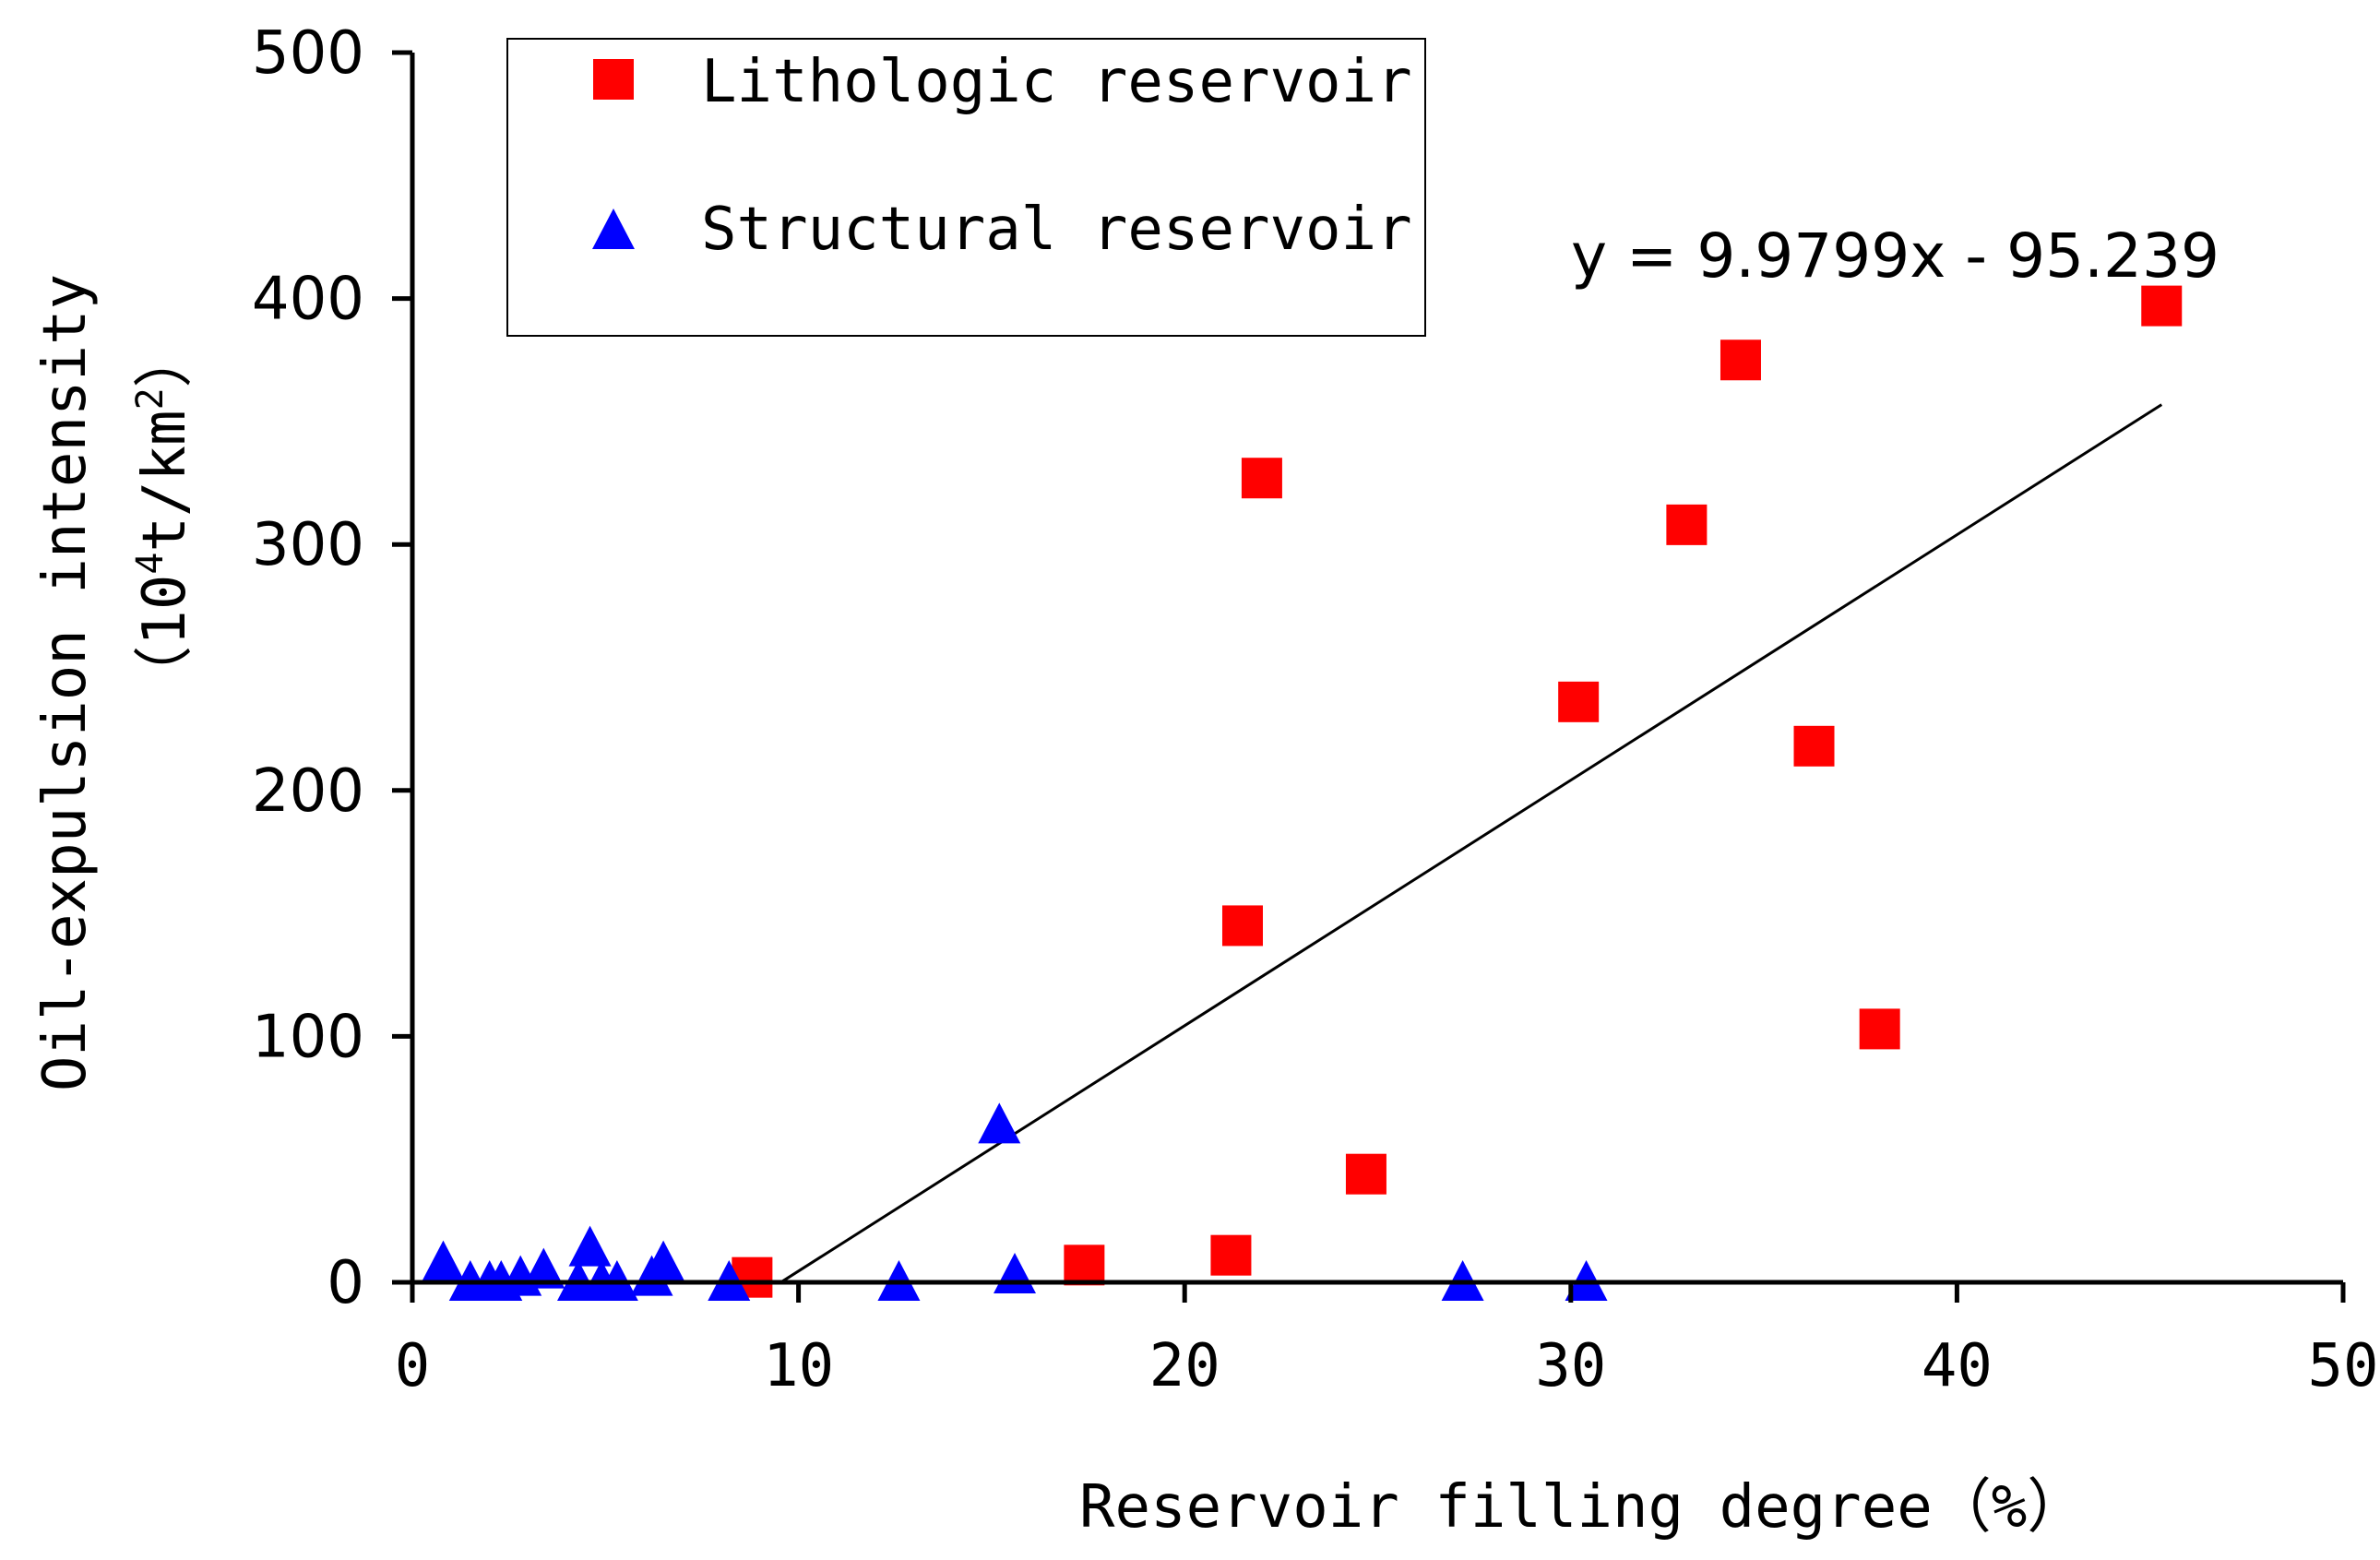 The image size is (2380, 1560). Describe the element at coordinates (1184, 1366) in the screenshot. I see `x-tick-label: 20` at that location.